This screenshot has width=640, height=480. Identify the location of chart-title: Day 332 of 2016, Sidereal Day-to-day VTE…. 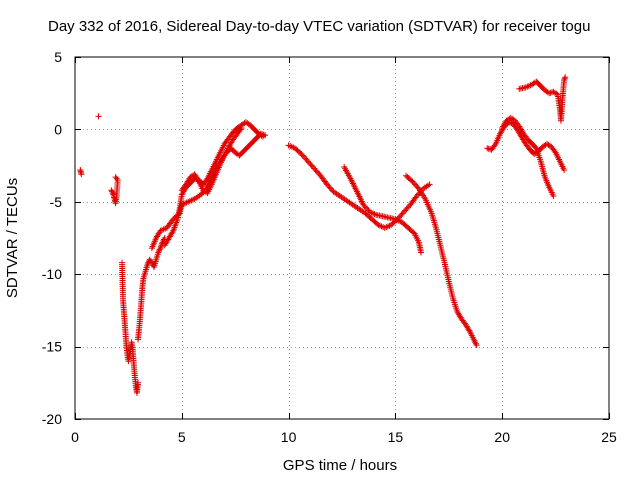
(319, 26).